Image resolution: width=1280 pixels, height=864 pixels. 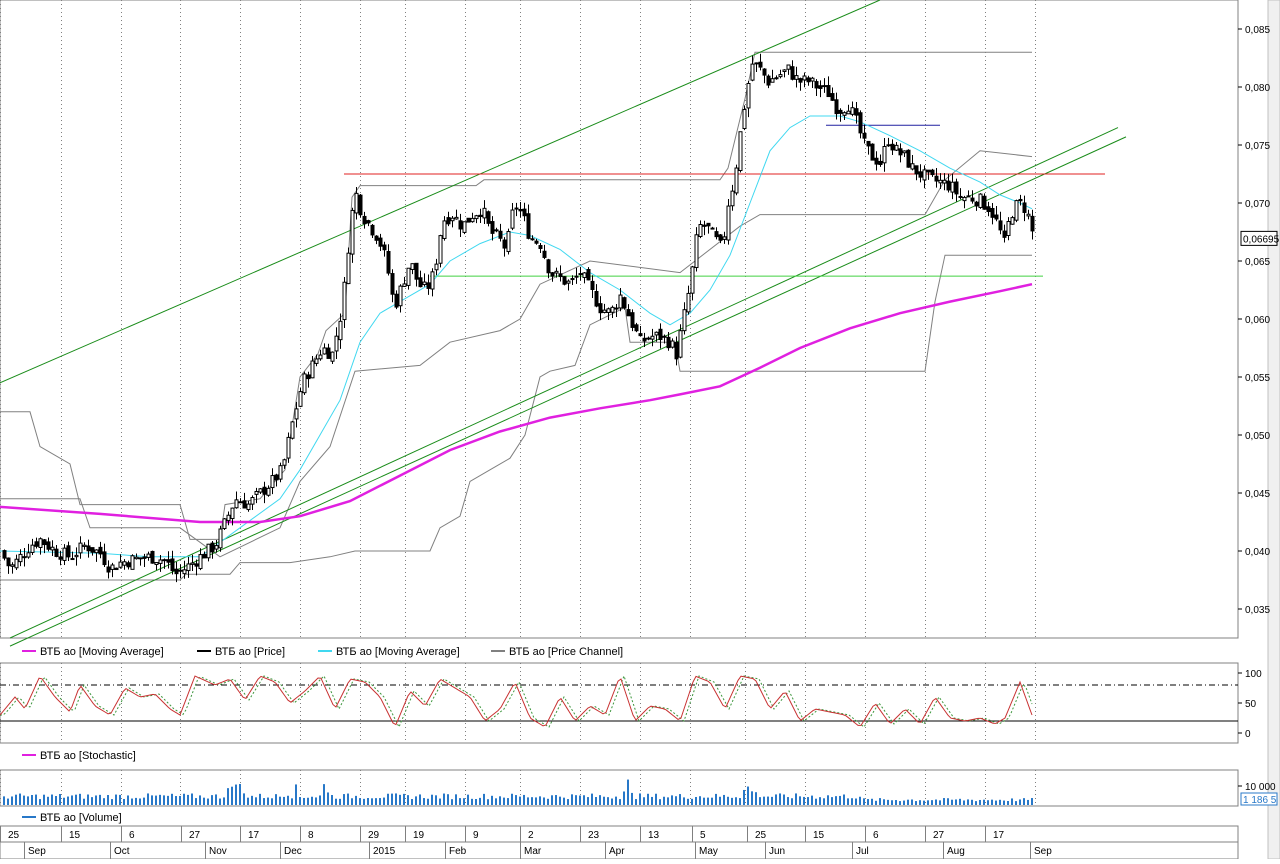 I want to click on time-day-label: 8, so click(x=311, y=835).